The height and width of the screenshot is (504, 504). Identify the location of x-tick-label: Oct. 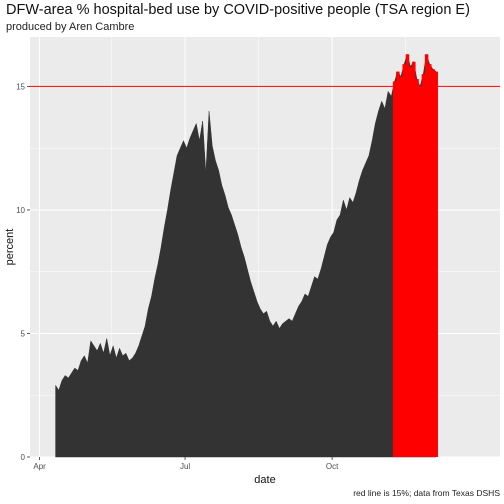
(332, 466).